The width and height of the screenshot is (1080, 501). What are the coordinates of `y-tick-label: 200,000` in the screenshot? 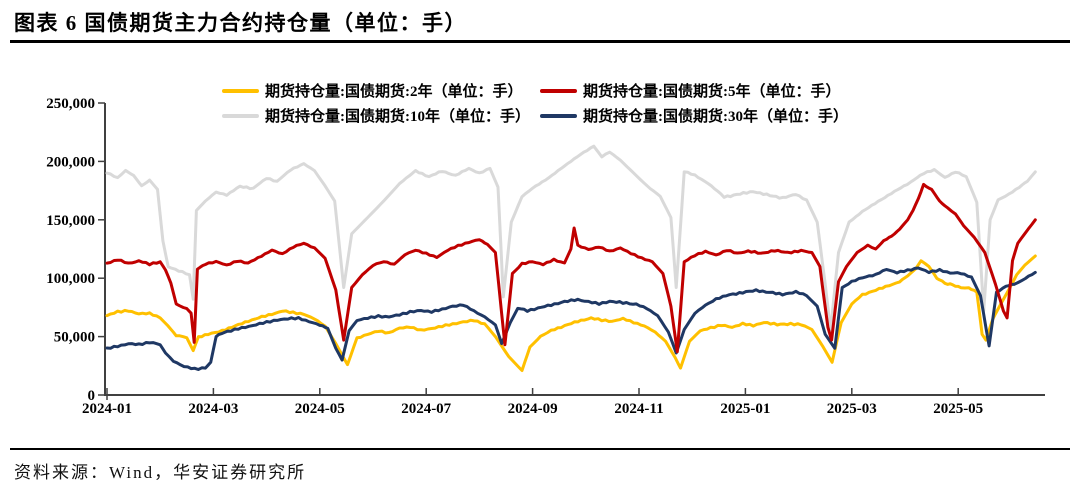 It's located at (70, 162).